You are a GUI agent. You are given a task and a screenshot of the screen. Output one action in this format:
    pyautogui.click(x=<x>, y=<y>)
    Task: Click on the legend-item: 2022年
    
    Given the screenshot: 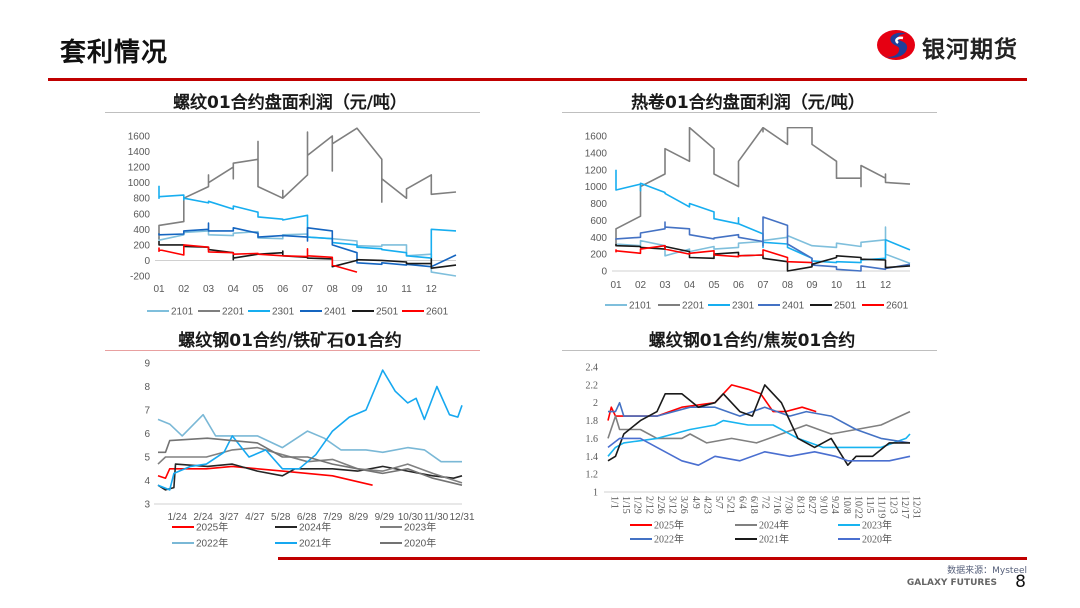 What is the action you would take?
    pyautogui.click(x=200, y=543)
    